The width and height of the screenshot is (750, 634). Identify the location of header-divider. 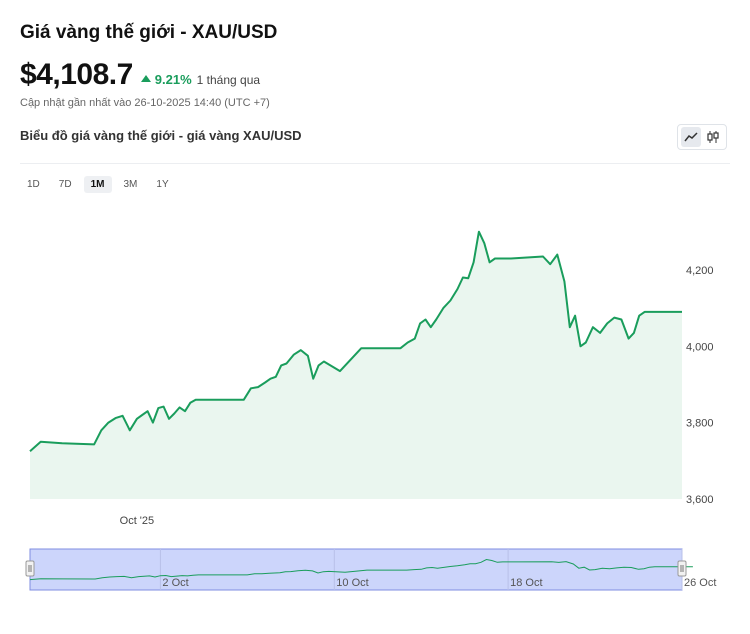
(375, 163).